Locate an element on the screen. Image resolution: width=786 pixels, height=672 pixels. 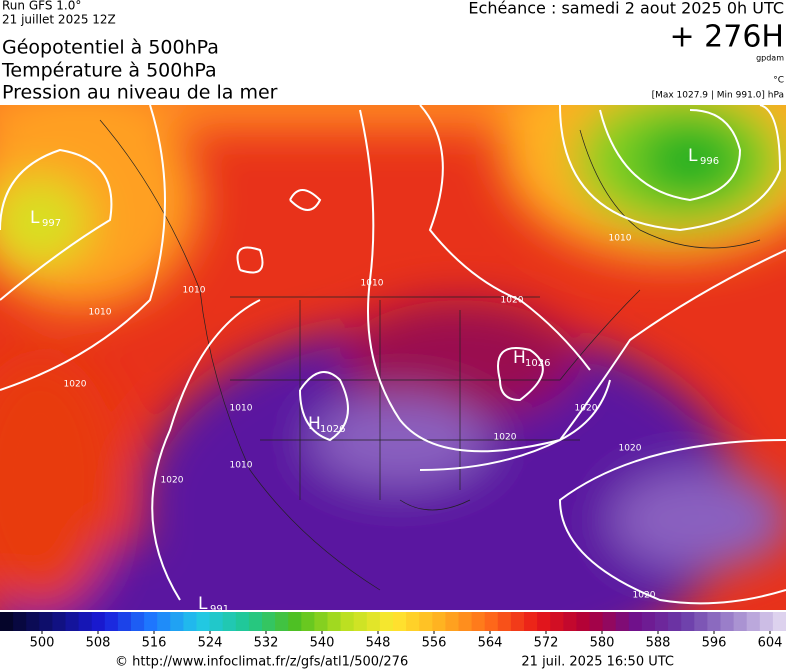
colorbar-label: 532 is located at coordinates (266, 643).